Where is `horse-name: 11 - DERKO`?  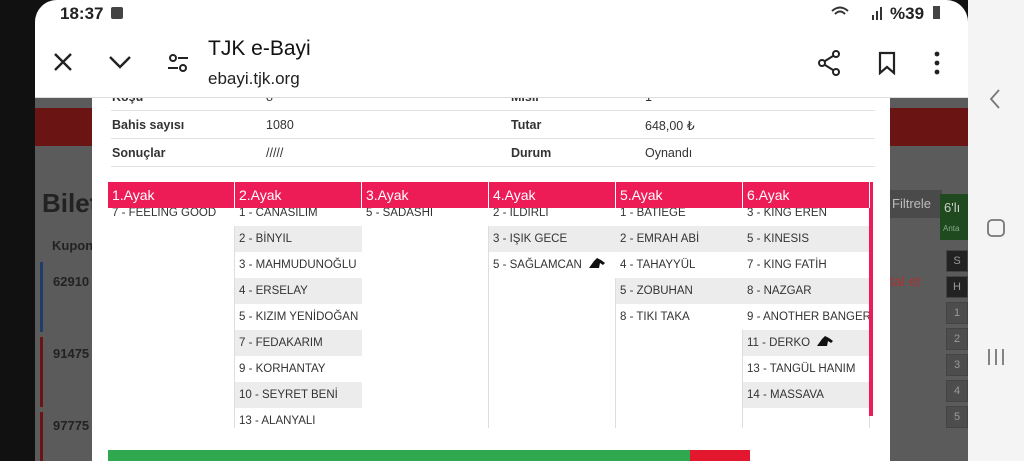
horse-name: 11 - DERKO is located at coordinates (779, 343).